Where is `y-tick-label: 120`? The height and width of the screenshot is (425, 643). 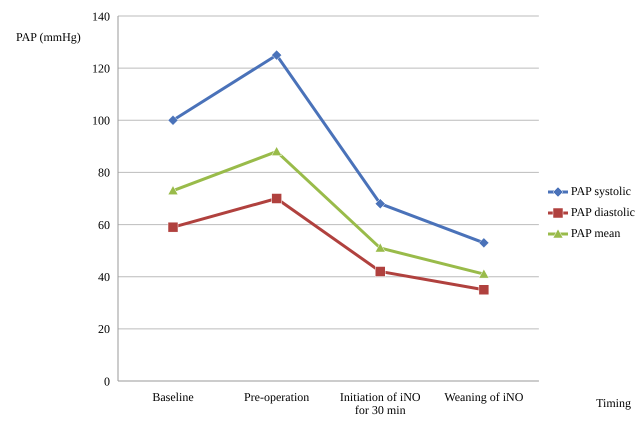 y-tick-label: 120 is located at coordinates (101, 68).